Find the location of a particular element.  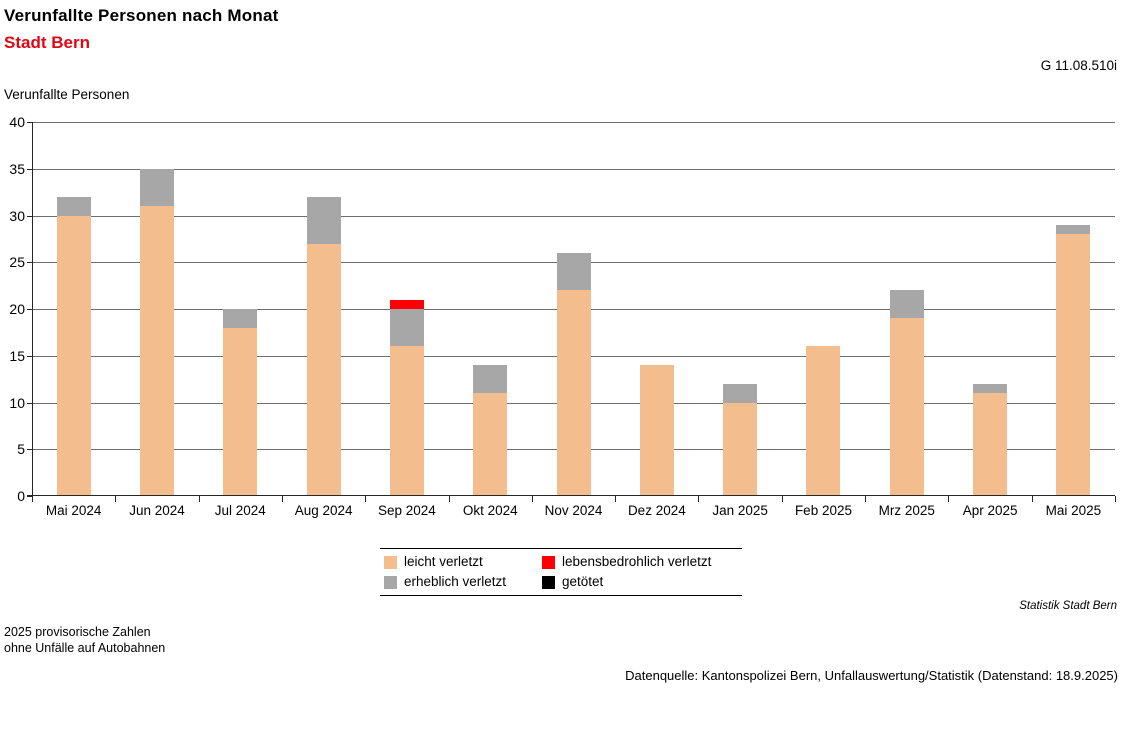

bar-column-sep-2024 is located at coordinates (406, 309).